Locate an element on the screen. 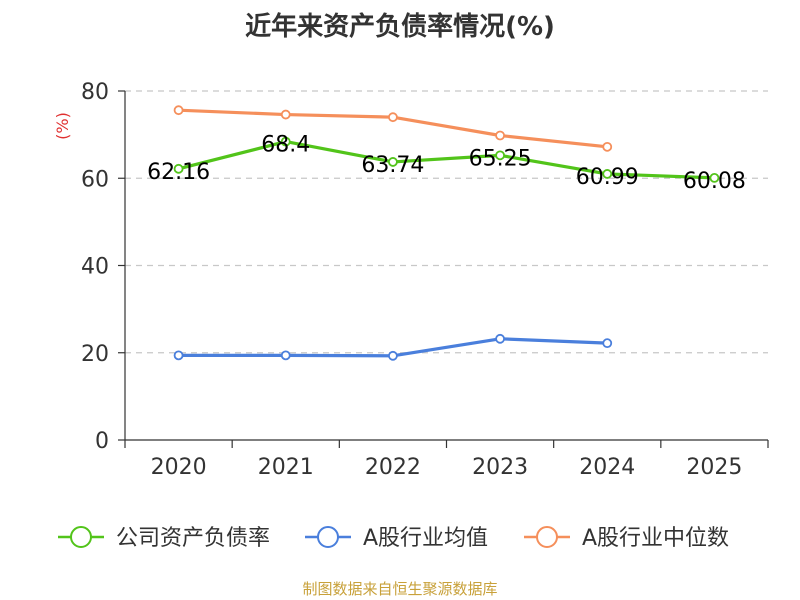 Image resolution: width=800 pixels, height=600 pixels. legend-label: A股行业中位数 is located at coordinates (655, 538).